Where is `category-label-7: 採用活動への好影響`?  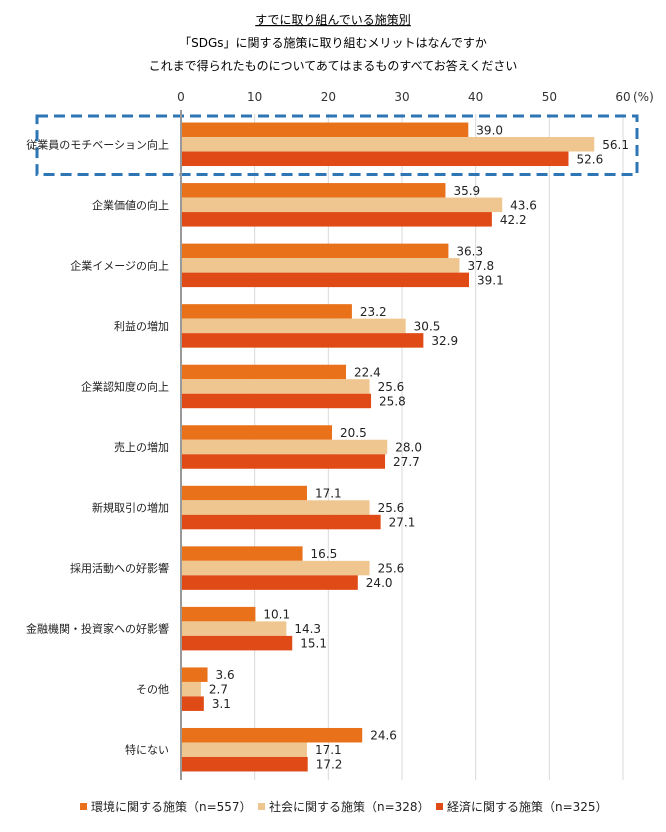
category-label-7: 採用活動への好影響 is located at coordinates (119, 568).